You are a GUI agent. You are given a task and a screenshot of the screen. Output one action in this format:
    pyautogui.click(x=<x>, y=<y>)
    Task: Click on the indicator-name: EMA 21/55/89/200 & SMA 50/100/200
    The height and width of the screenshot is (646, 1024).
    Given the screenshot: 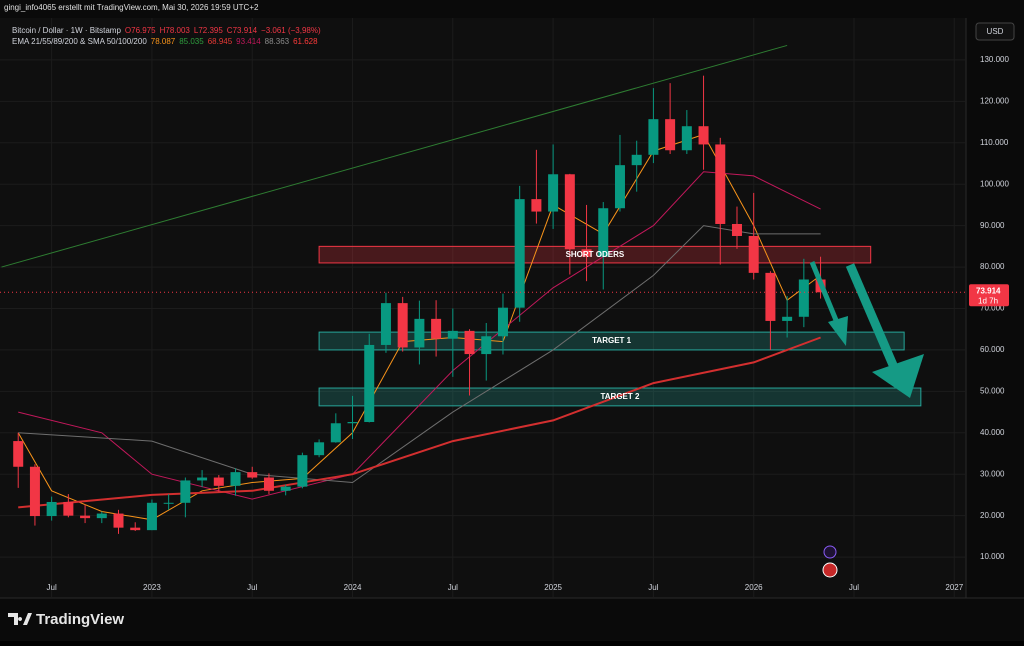 What is the action you would take?
    pyautogui.click(x=79, y=41)
    